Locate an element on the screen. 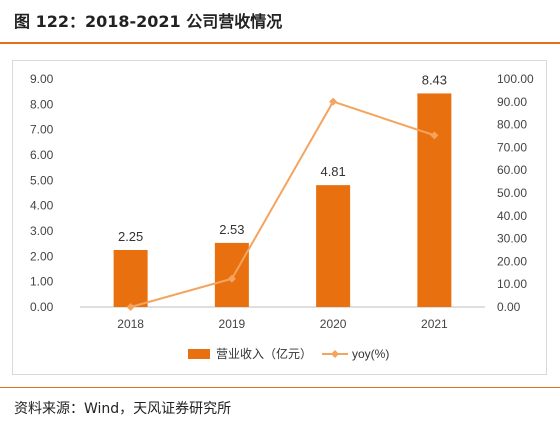  left-tick-label: 7.00 is located at coordinates (42, 130).